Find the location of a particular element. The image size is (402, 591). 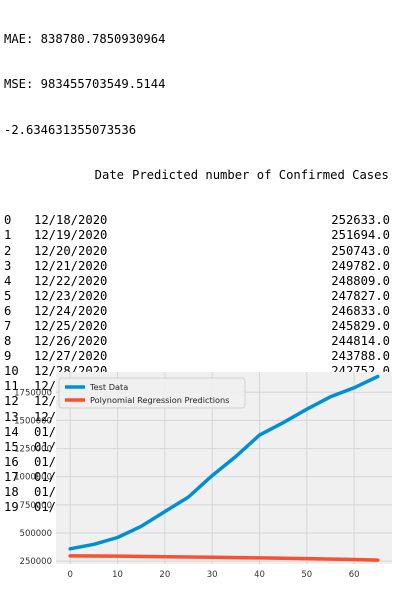

row-predicted-value: 250743.0 is located at coordinates (360, 250).